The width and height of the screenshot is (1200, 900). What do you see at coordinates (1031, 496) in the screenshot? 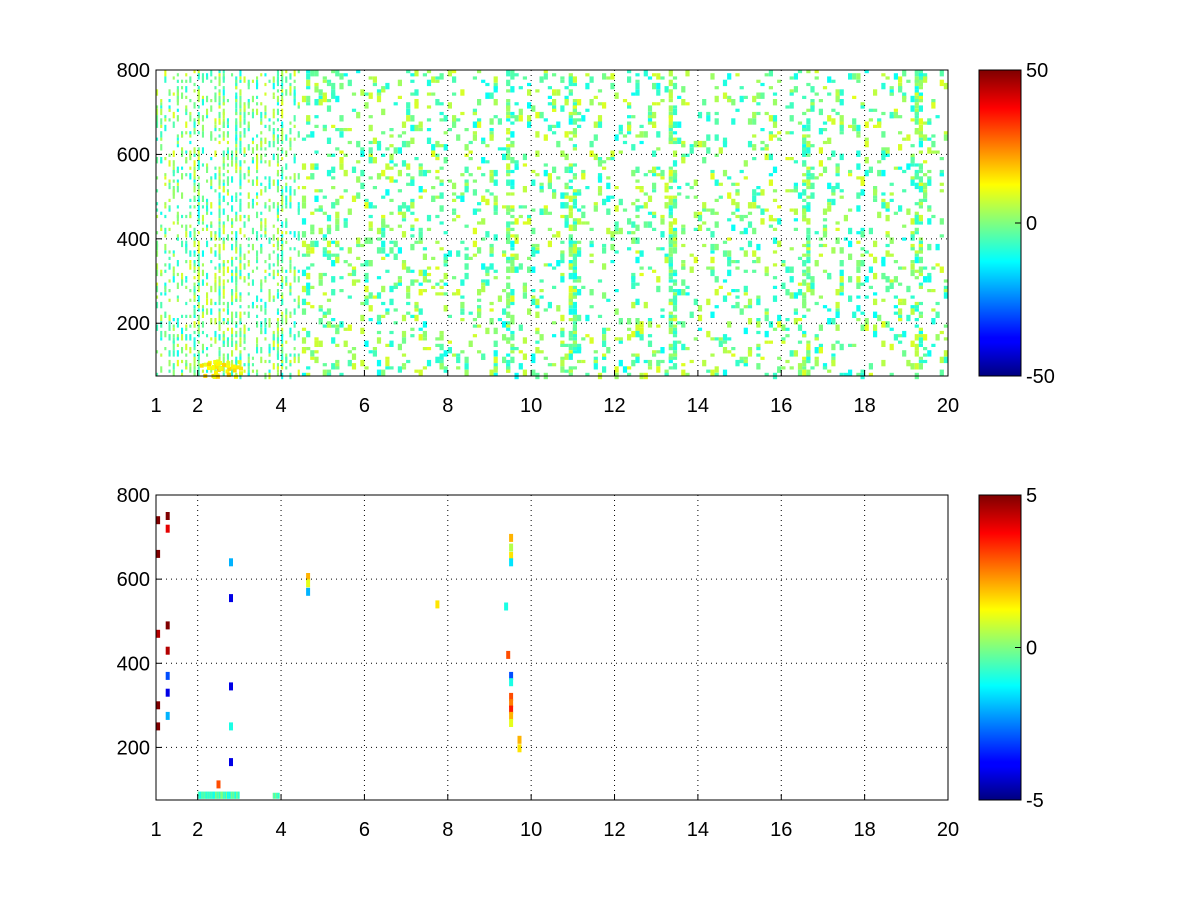
I see `colorbar-tick-label: 5` at bounding box center [1031, 496].